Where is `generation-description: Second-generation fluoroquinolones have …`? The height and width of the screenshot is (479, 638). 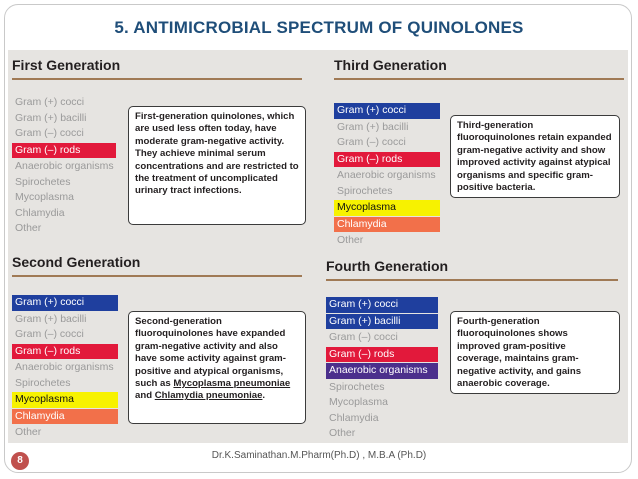 generation-description: Second-generation fluoroquinolones have … is located at coordinates (217, 367).